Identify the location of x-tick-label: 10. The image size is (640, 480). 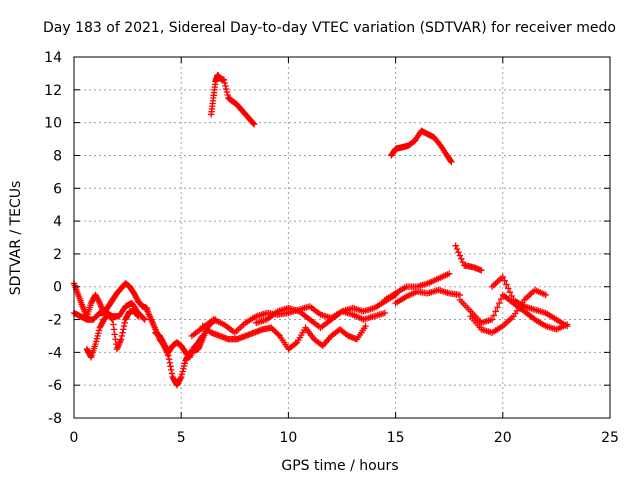
(288, 438).